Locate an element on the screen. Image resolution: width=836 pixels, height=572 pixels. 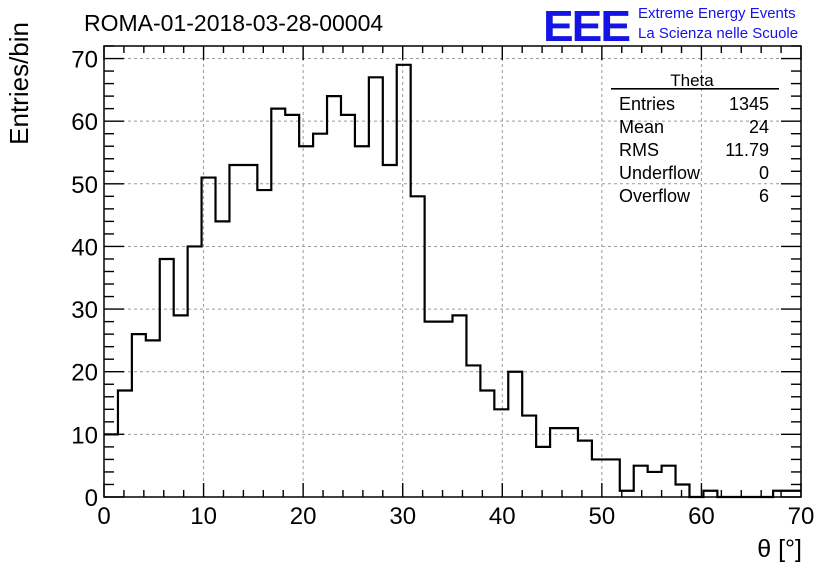
stats-label: Mean is located at coordinates (641, 127).